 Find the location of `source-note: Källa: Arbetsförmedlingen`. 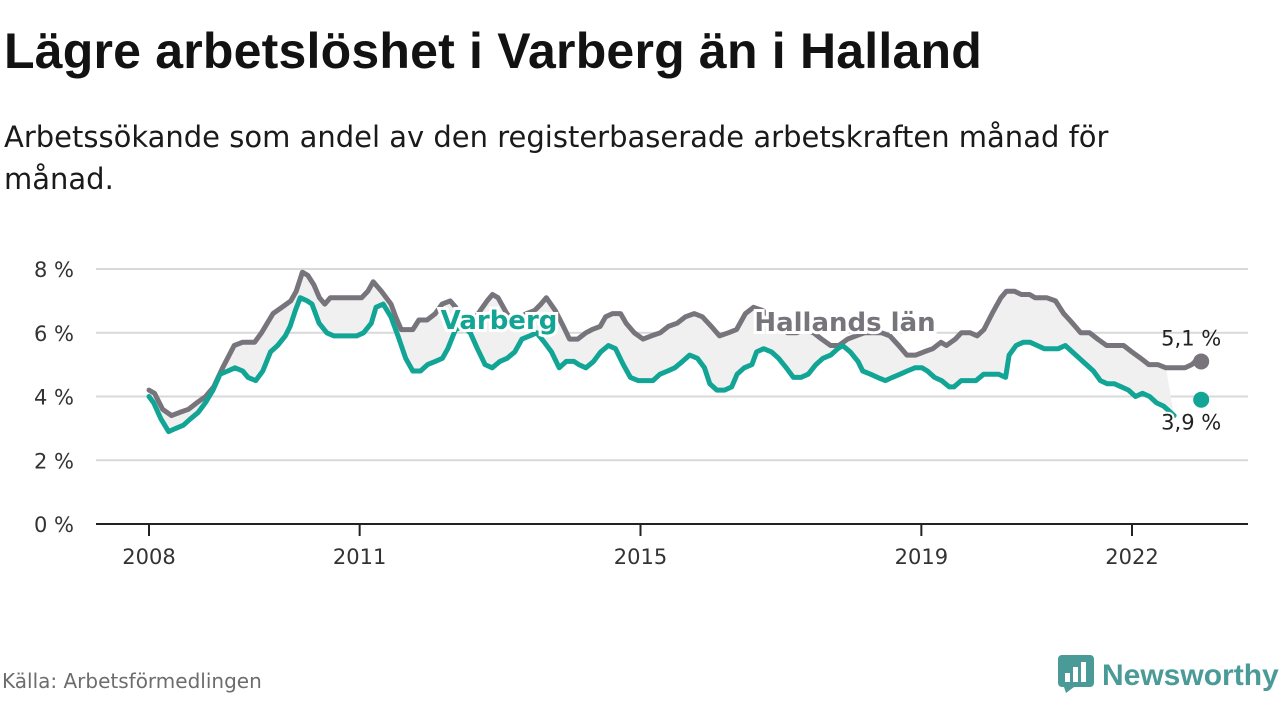

source-note: Källa: Arbetsförmedlingen is located at coordinates (132, 681).